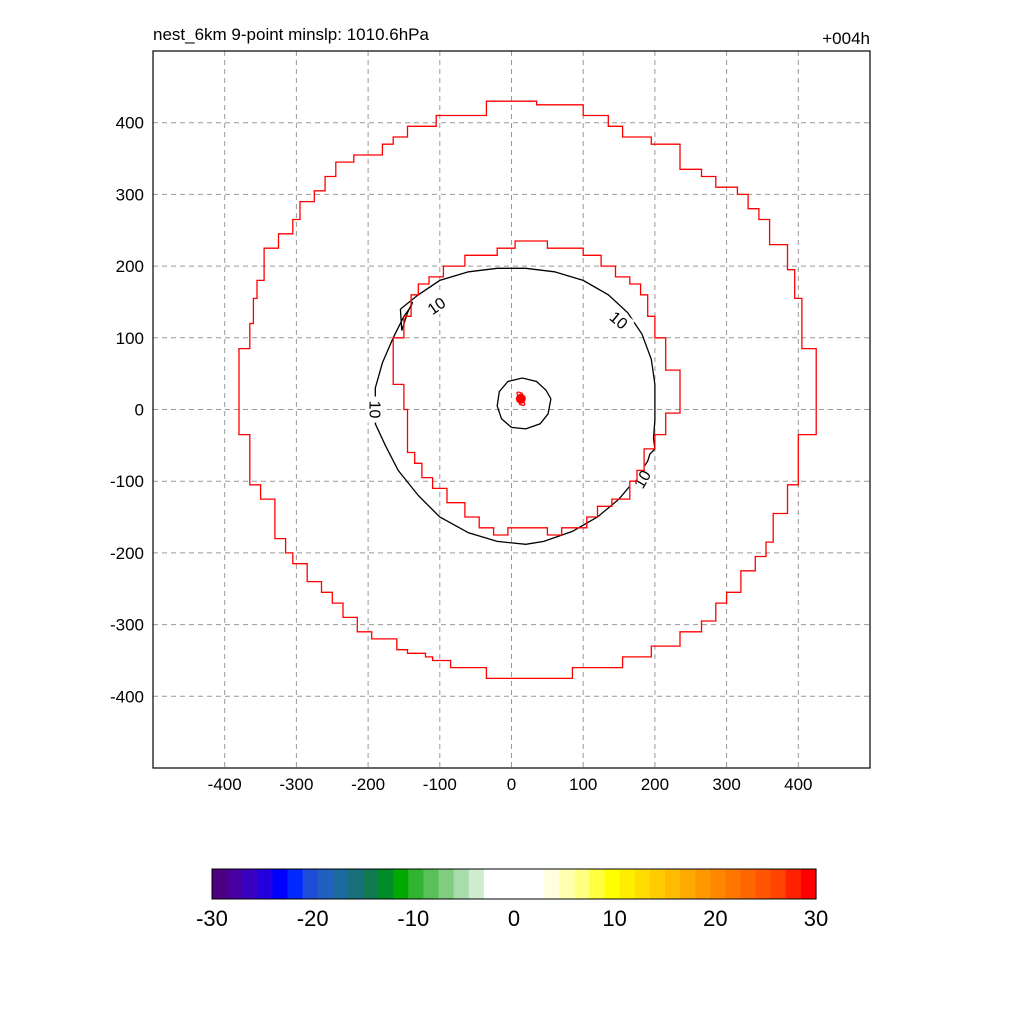 This screenshot has height=1024, width=1024. What do you see at coordinates (127, 625) in the screenshot?
I see `y-tick-label: -300` at bounding box center [127, 625].